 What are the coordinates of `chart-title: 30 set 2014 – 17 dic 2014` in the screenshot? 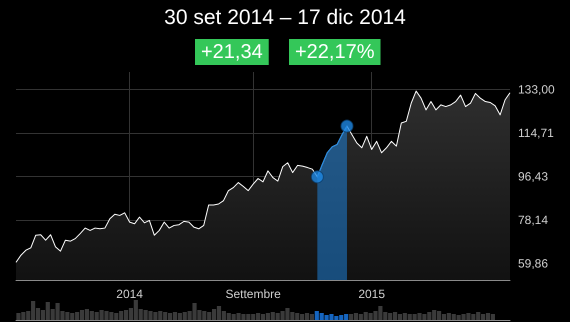 It's located at (285, 17).